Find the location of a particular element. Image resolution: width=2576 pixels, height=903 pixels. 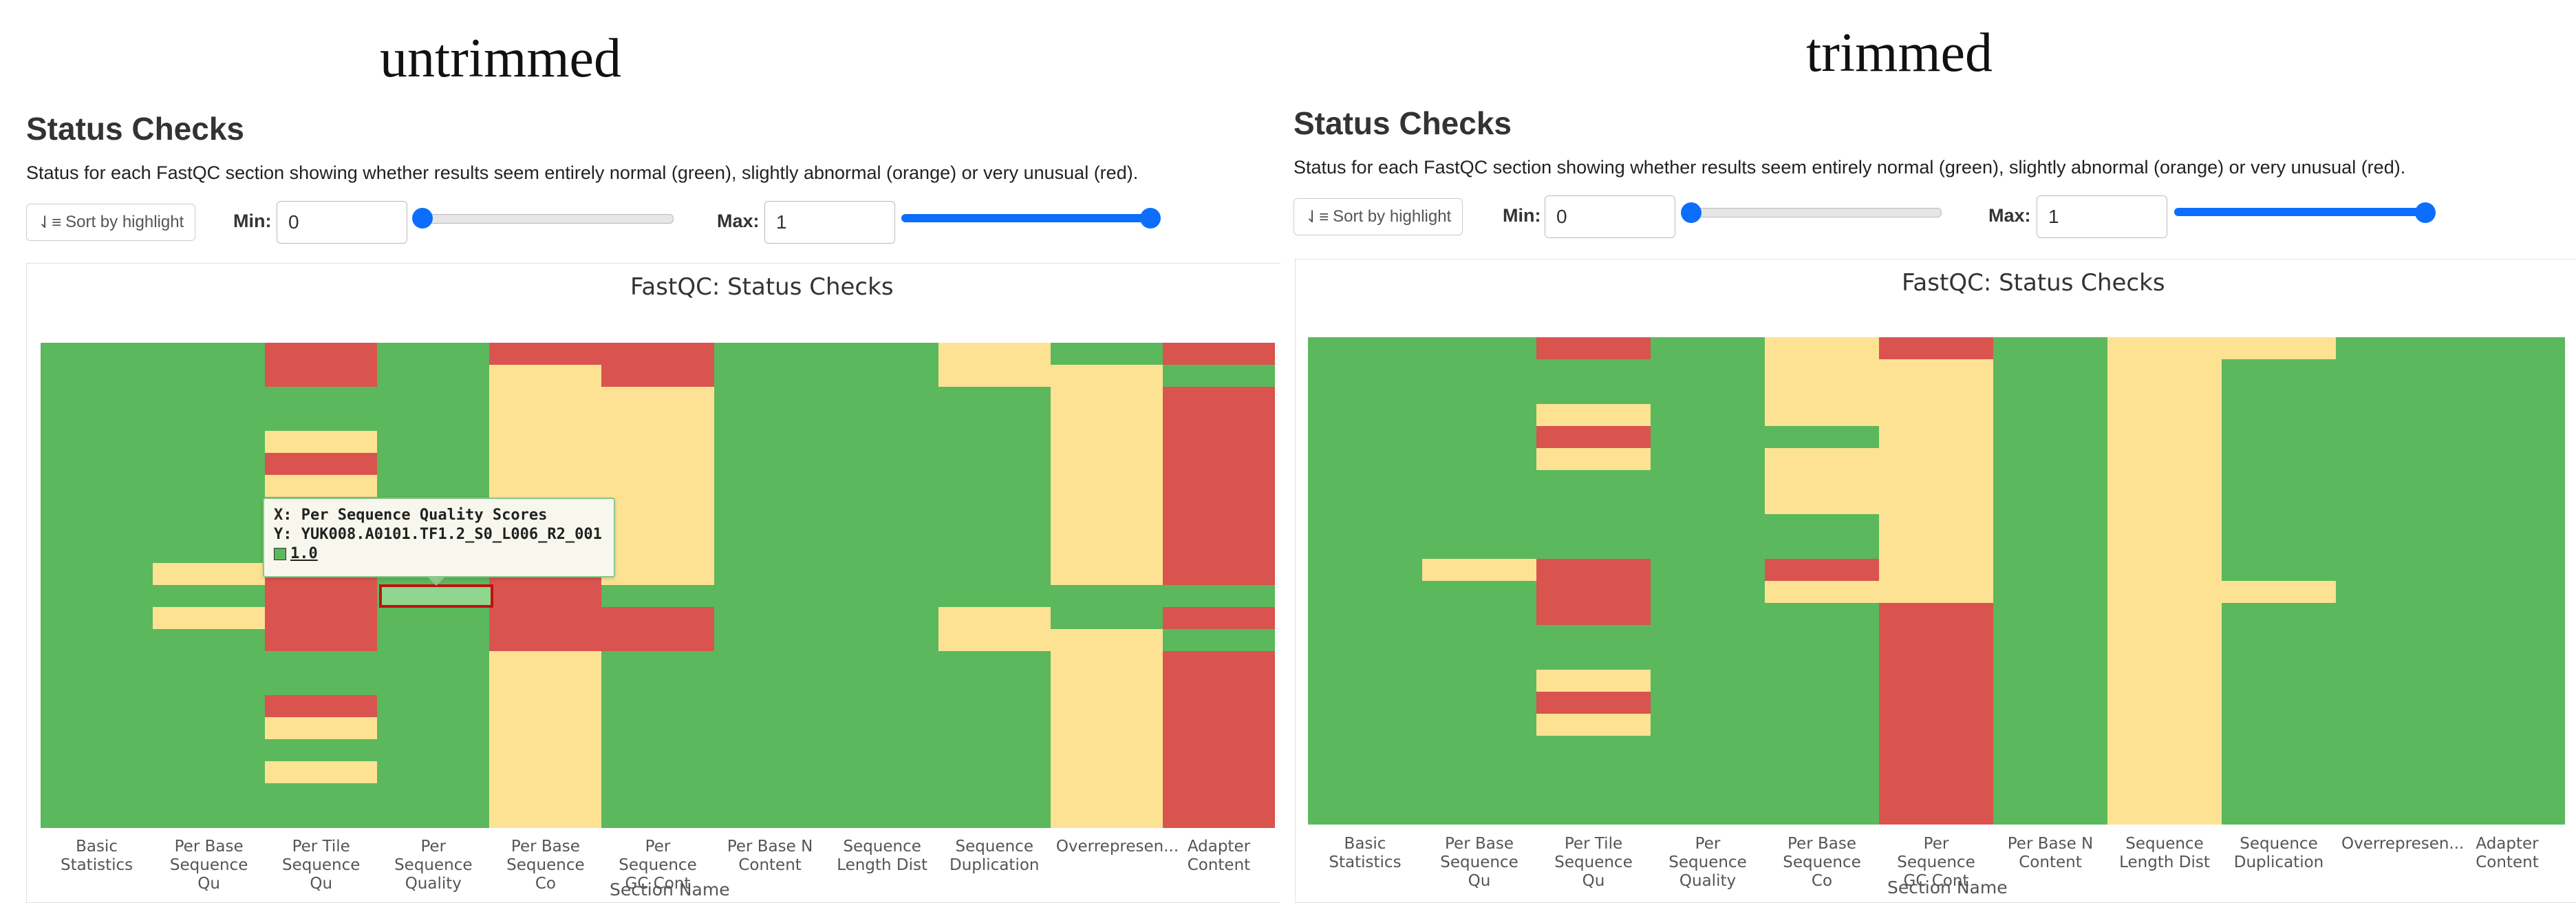

max-slider-handle is located at coordinates (1150, 218).